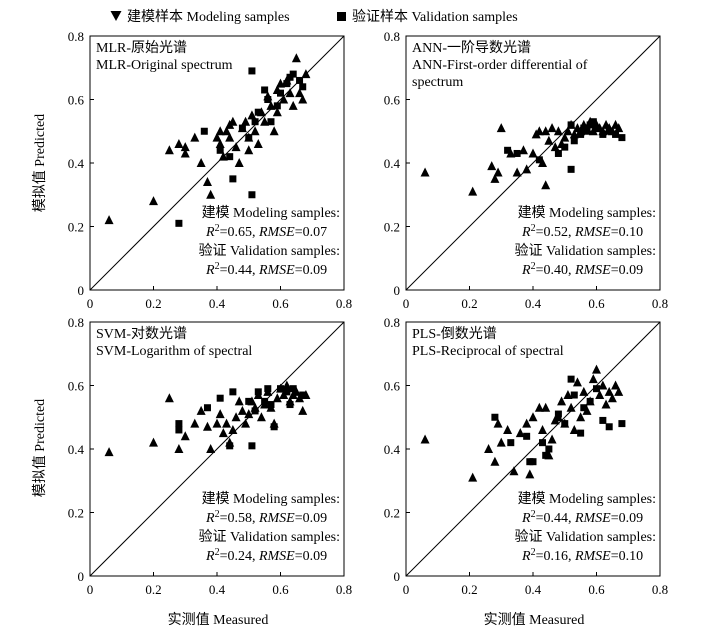  Describe the element at coordinates (90, 589) in the screenshot. I see `x-tick-label: 0` at that location.